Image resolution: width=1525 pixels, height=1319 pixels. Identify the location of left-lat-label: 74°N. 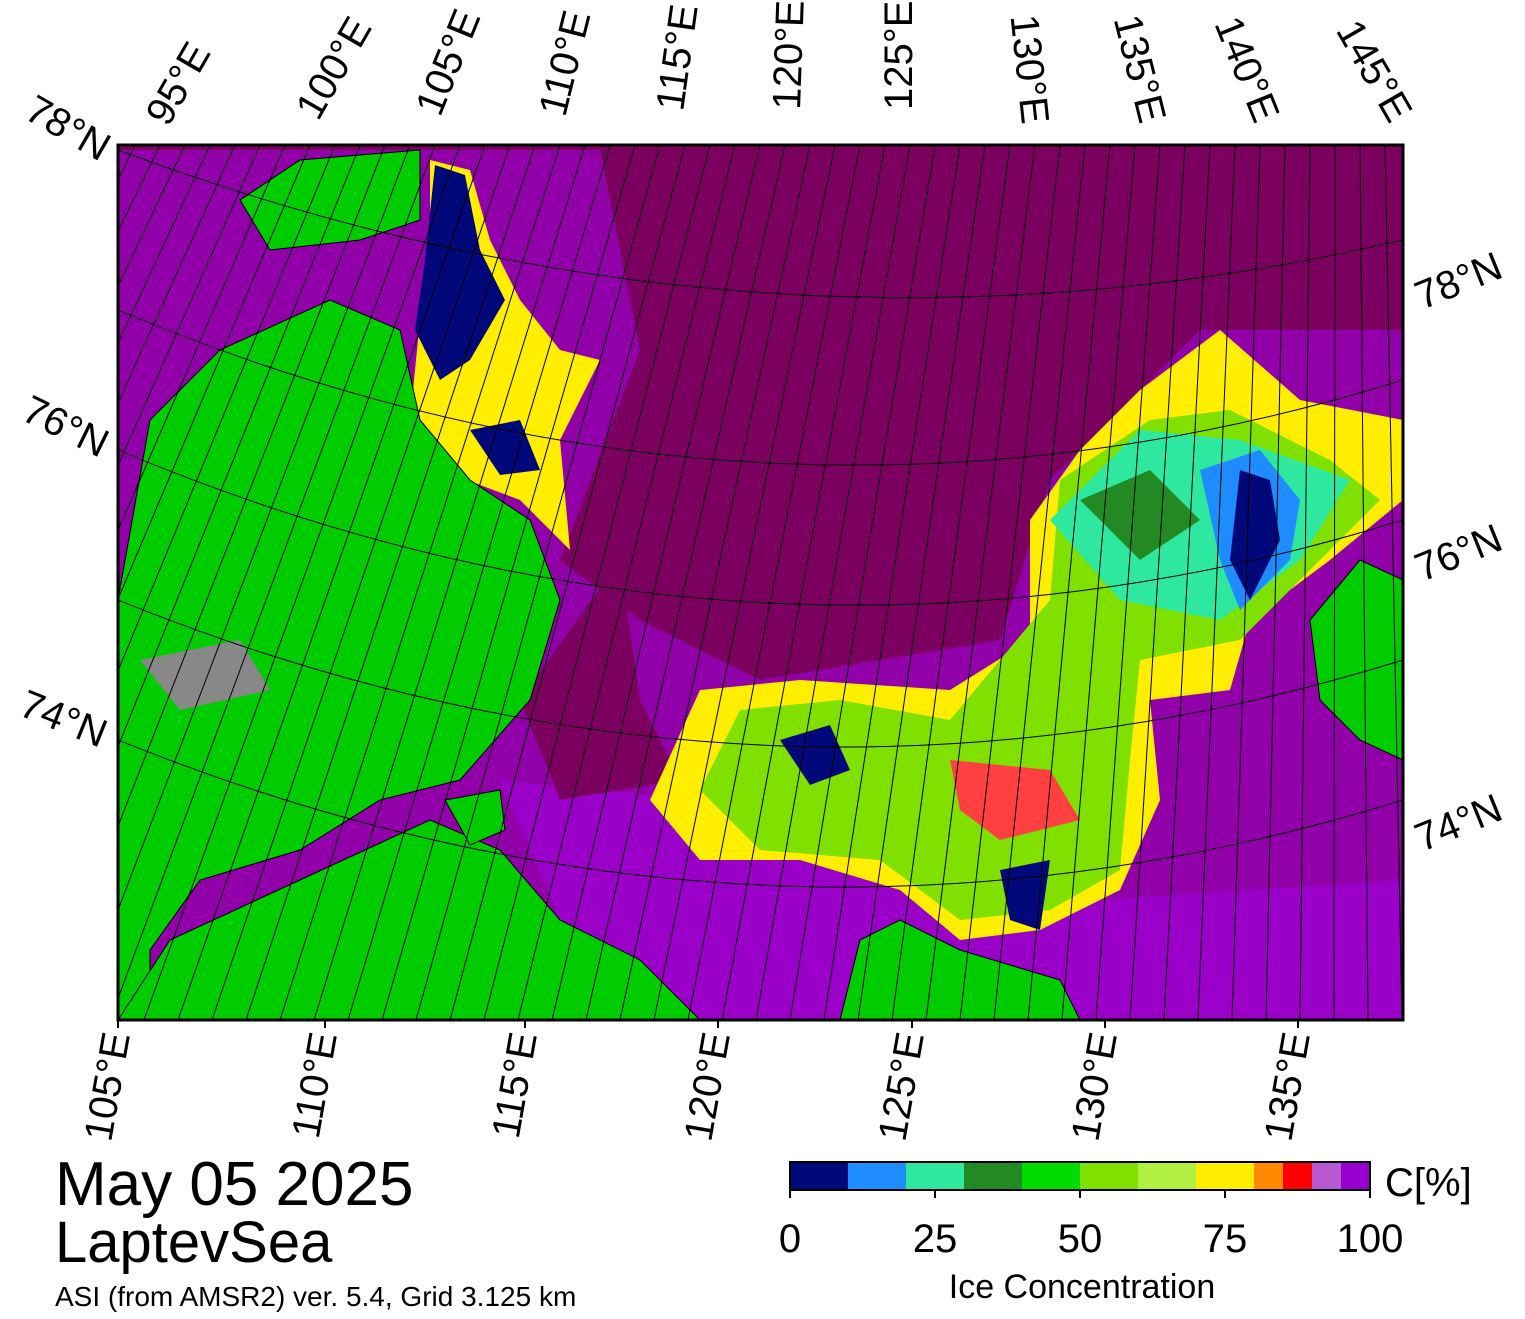
(63, 719).